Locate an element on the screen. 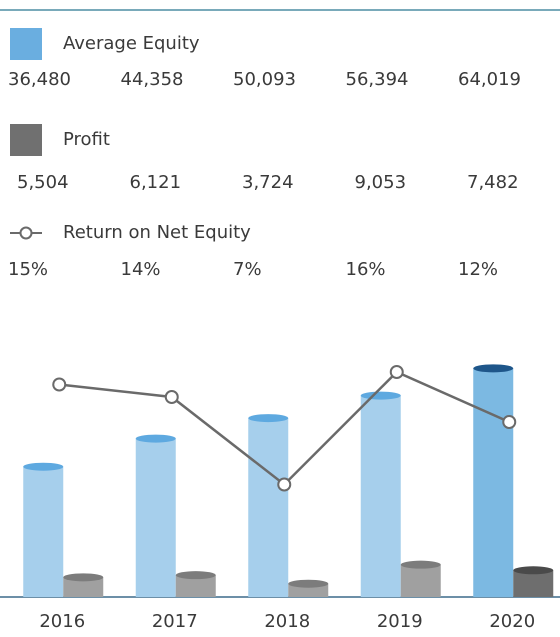 The image size is (560, 637). x-tick-label: 2018 is located at coordinates (287, 621).